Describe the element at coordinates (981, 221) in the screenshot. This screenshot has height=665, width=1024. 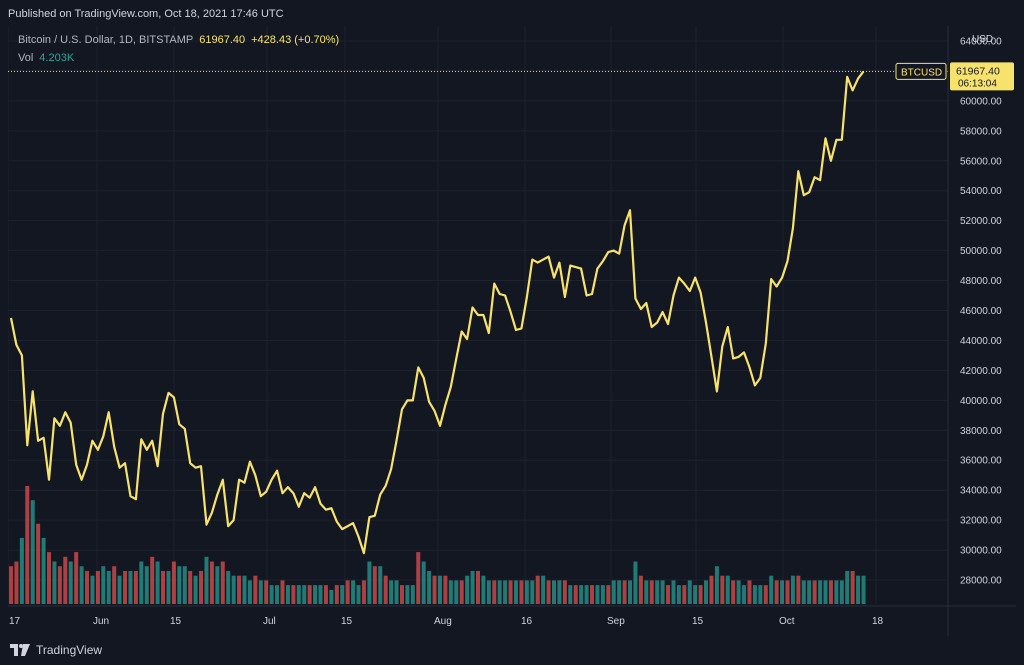
I see `price-tick-label: 52000.00` at that location.